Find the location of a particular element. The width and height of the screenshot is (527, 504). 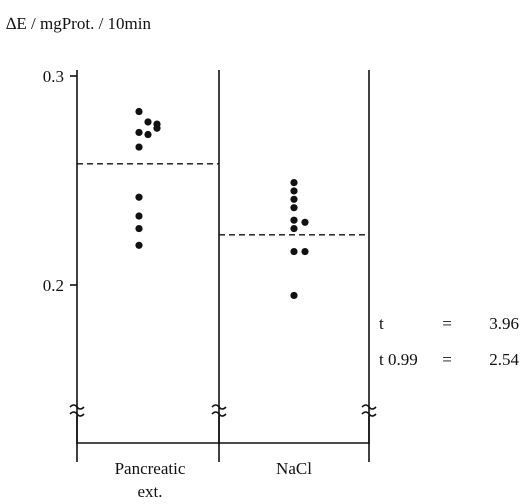

y-tick-label-0.3: 0.3 is located at coordinates (53, 76).